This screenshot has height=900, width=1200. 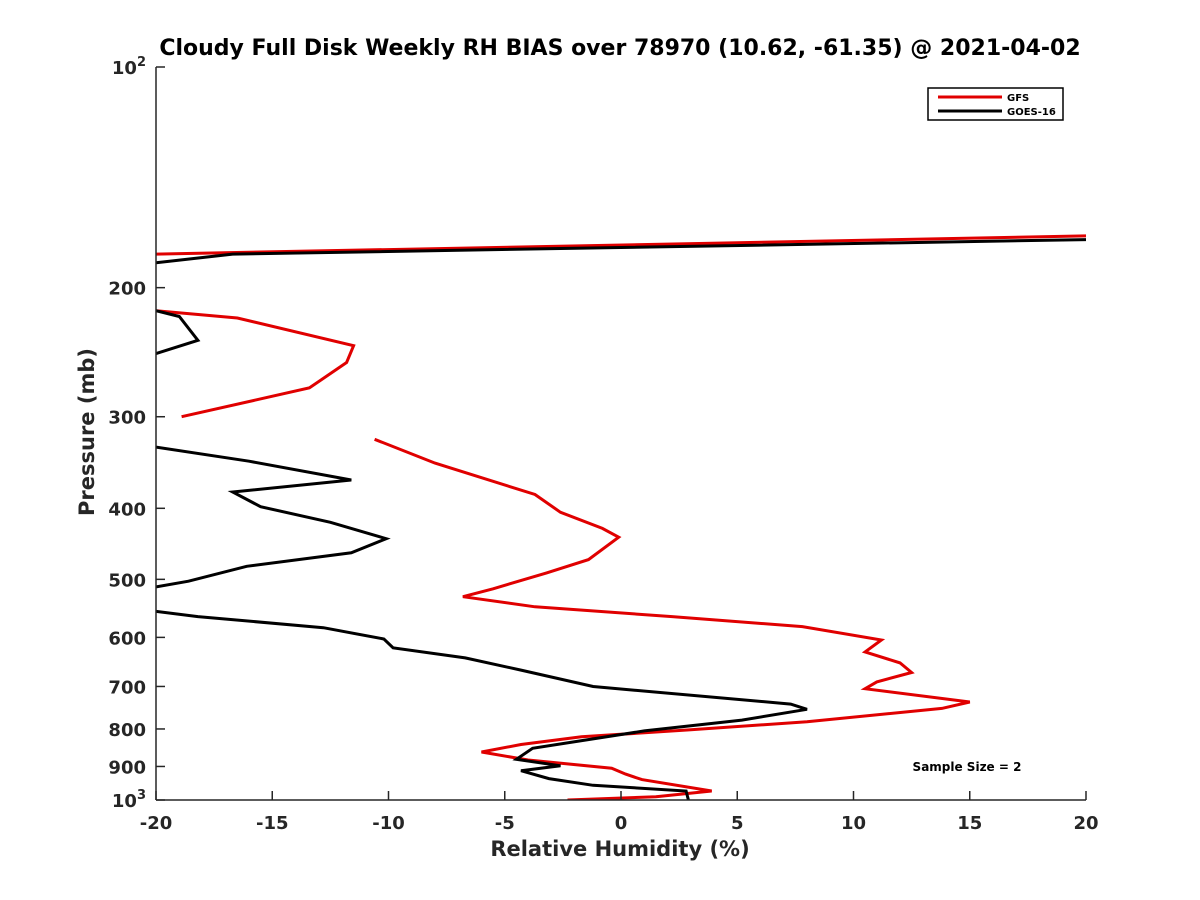 I want to click on y-tick-label: 600, so click(x=127, y=638).